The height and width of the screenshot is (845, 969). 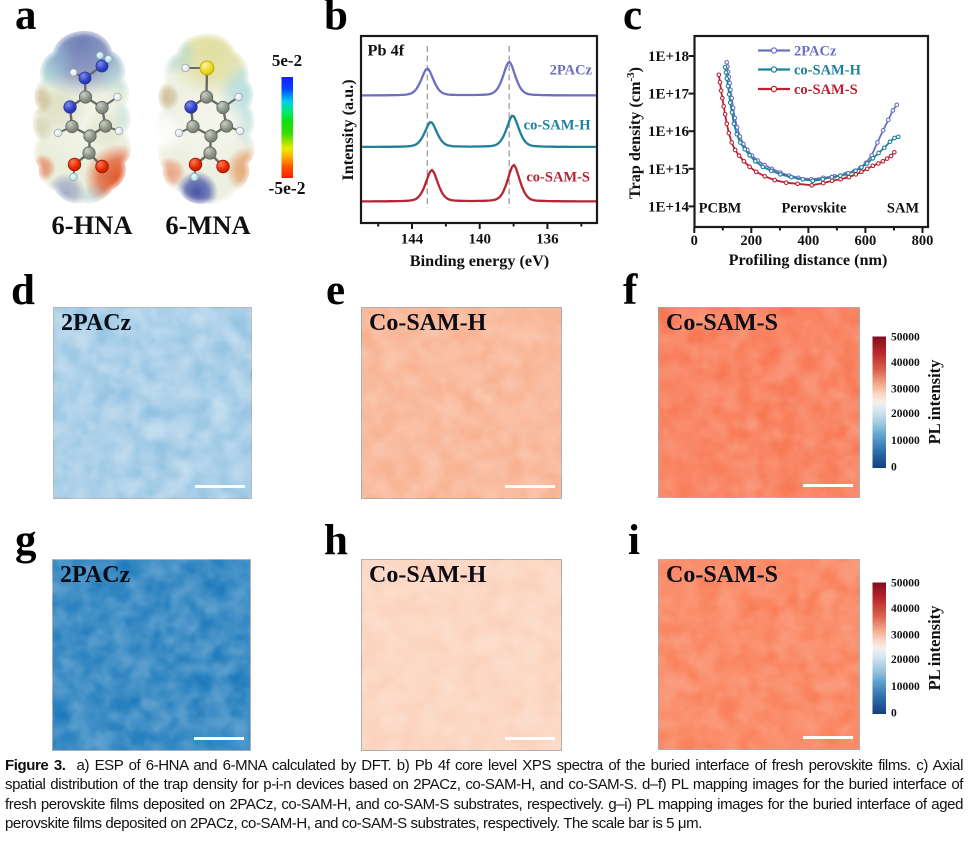 I want to click on svg-text: 800, so click(x=923, y=241).